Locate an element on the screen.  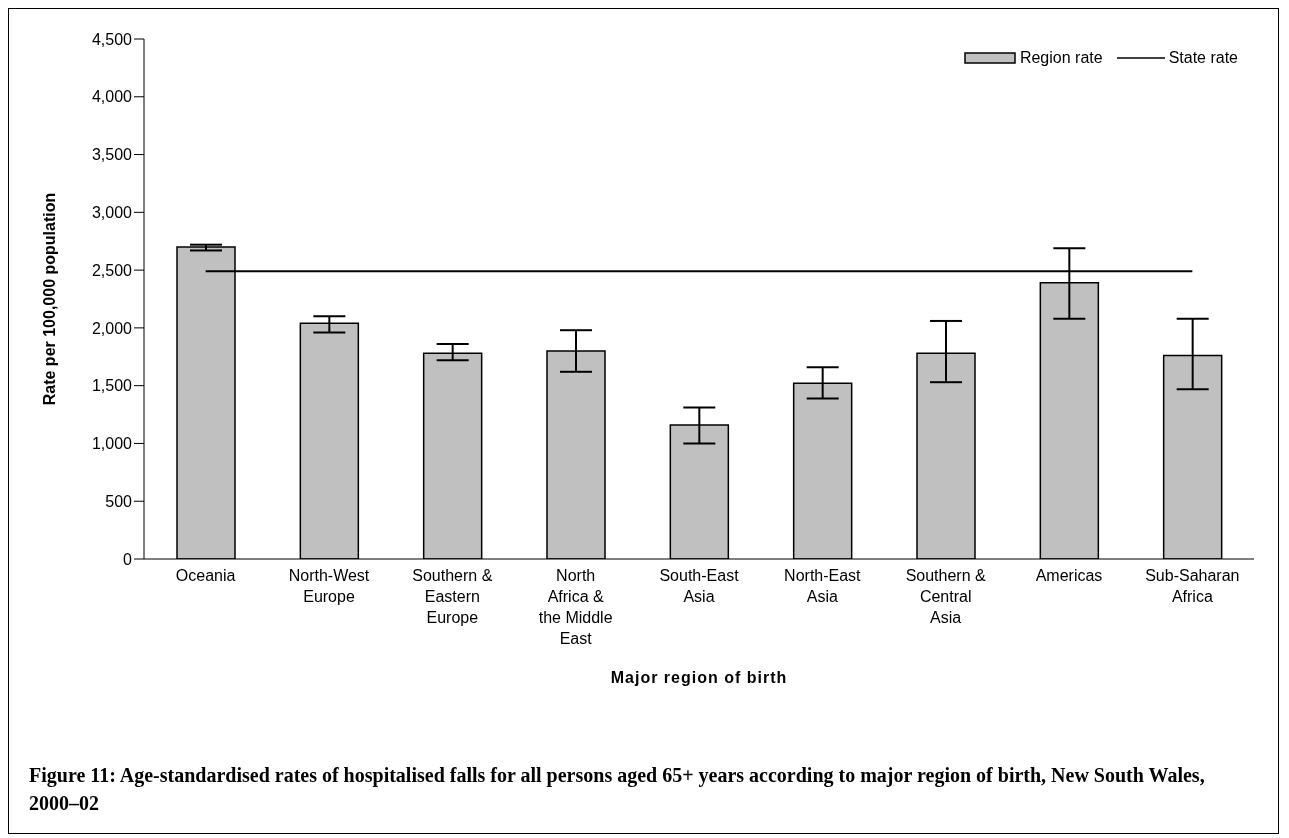
y-tick-label: 500 is located at coordinates (119, 501).